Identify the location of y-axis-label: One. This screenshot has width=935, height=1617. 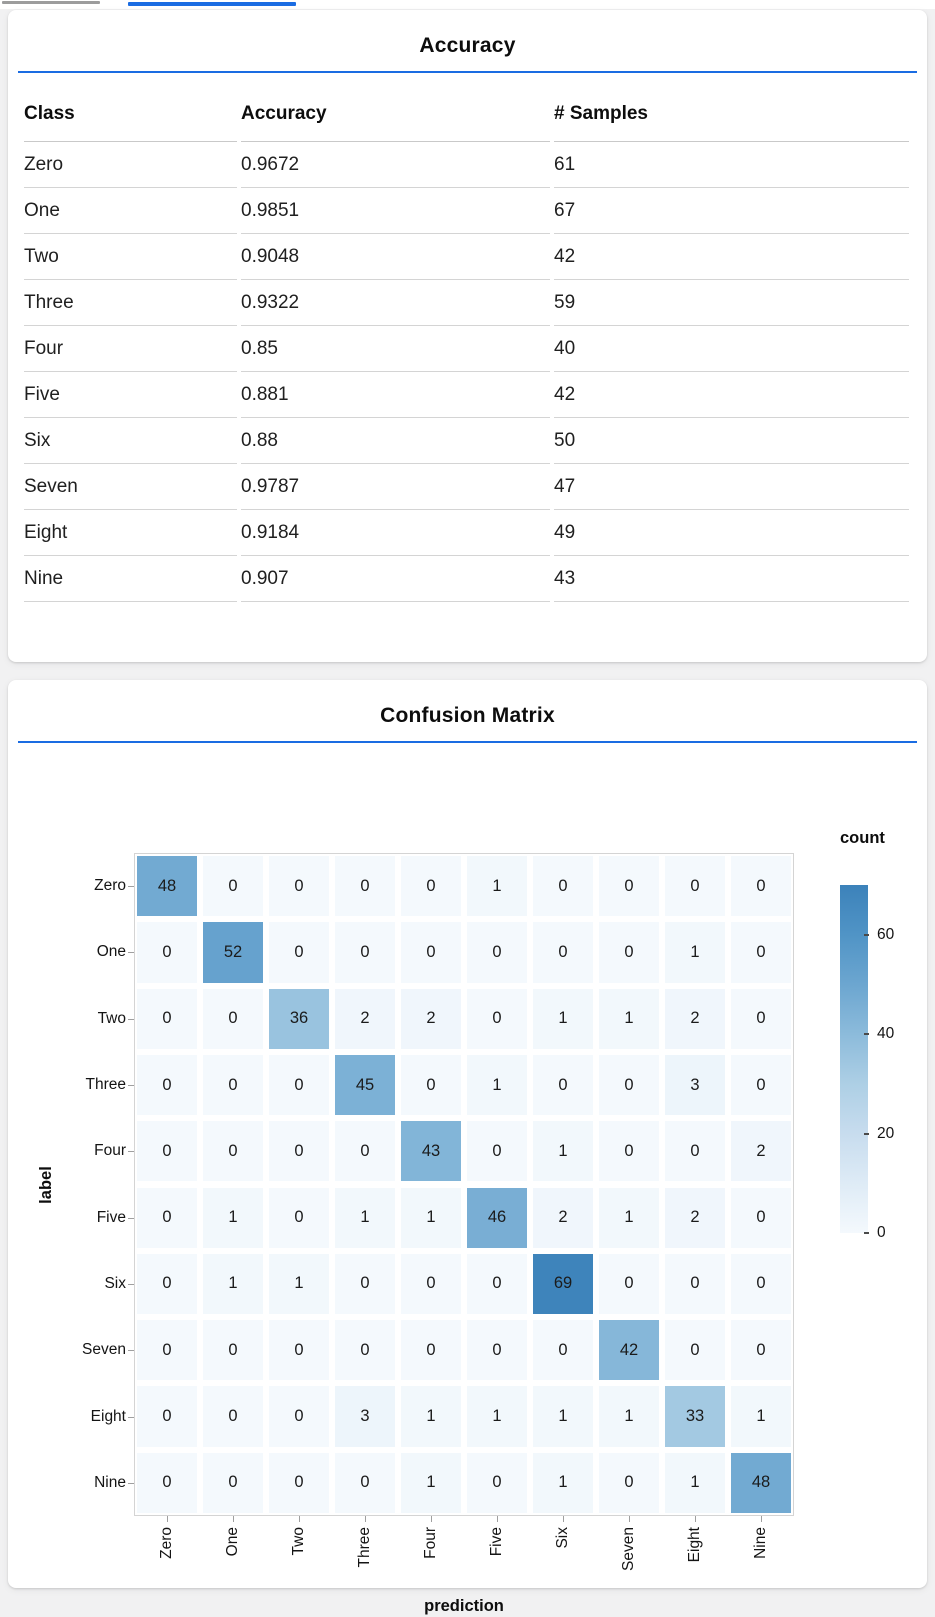
(111, 952).